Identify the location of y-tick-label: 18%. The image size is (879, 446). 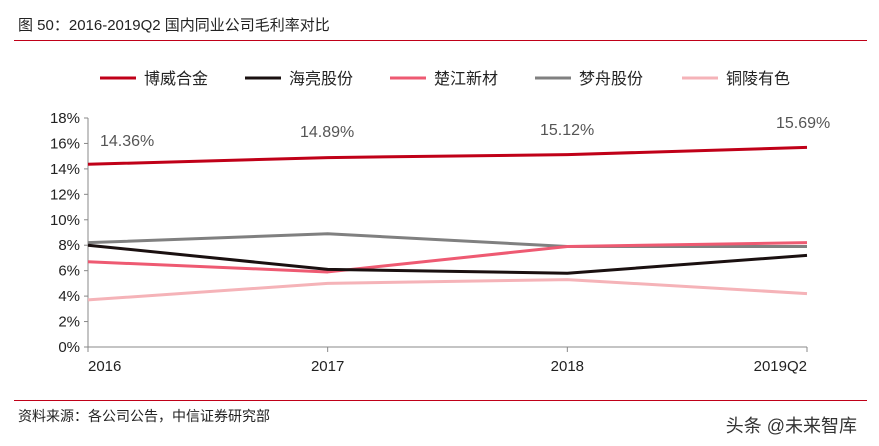
(65, 118).